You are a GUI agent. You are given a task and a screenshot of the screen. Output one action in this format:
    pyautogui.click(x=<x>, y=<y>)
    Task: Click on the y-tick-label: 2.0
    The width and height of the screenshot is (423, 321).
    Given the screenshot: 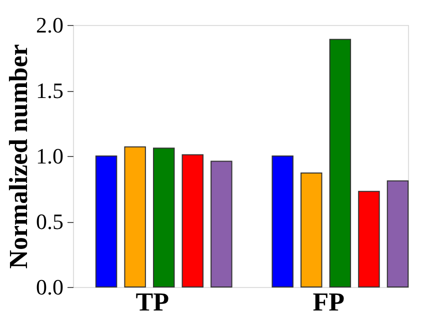 What is the action you would take?
    pyautogui.click(x=50, y=25)
    